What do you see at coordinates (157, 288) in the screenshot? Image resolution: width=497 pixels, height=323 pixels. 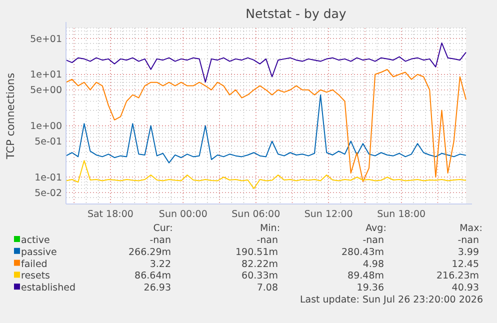 I see `text: 26.93` at bounding box center [157, 288].